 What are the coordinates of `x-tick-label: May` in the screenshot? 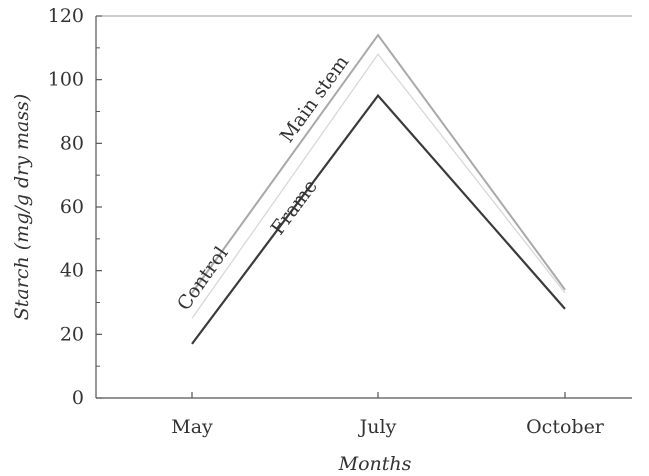 It's located at (192, 427).